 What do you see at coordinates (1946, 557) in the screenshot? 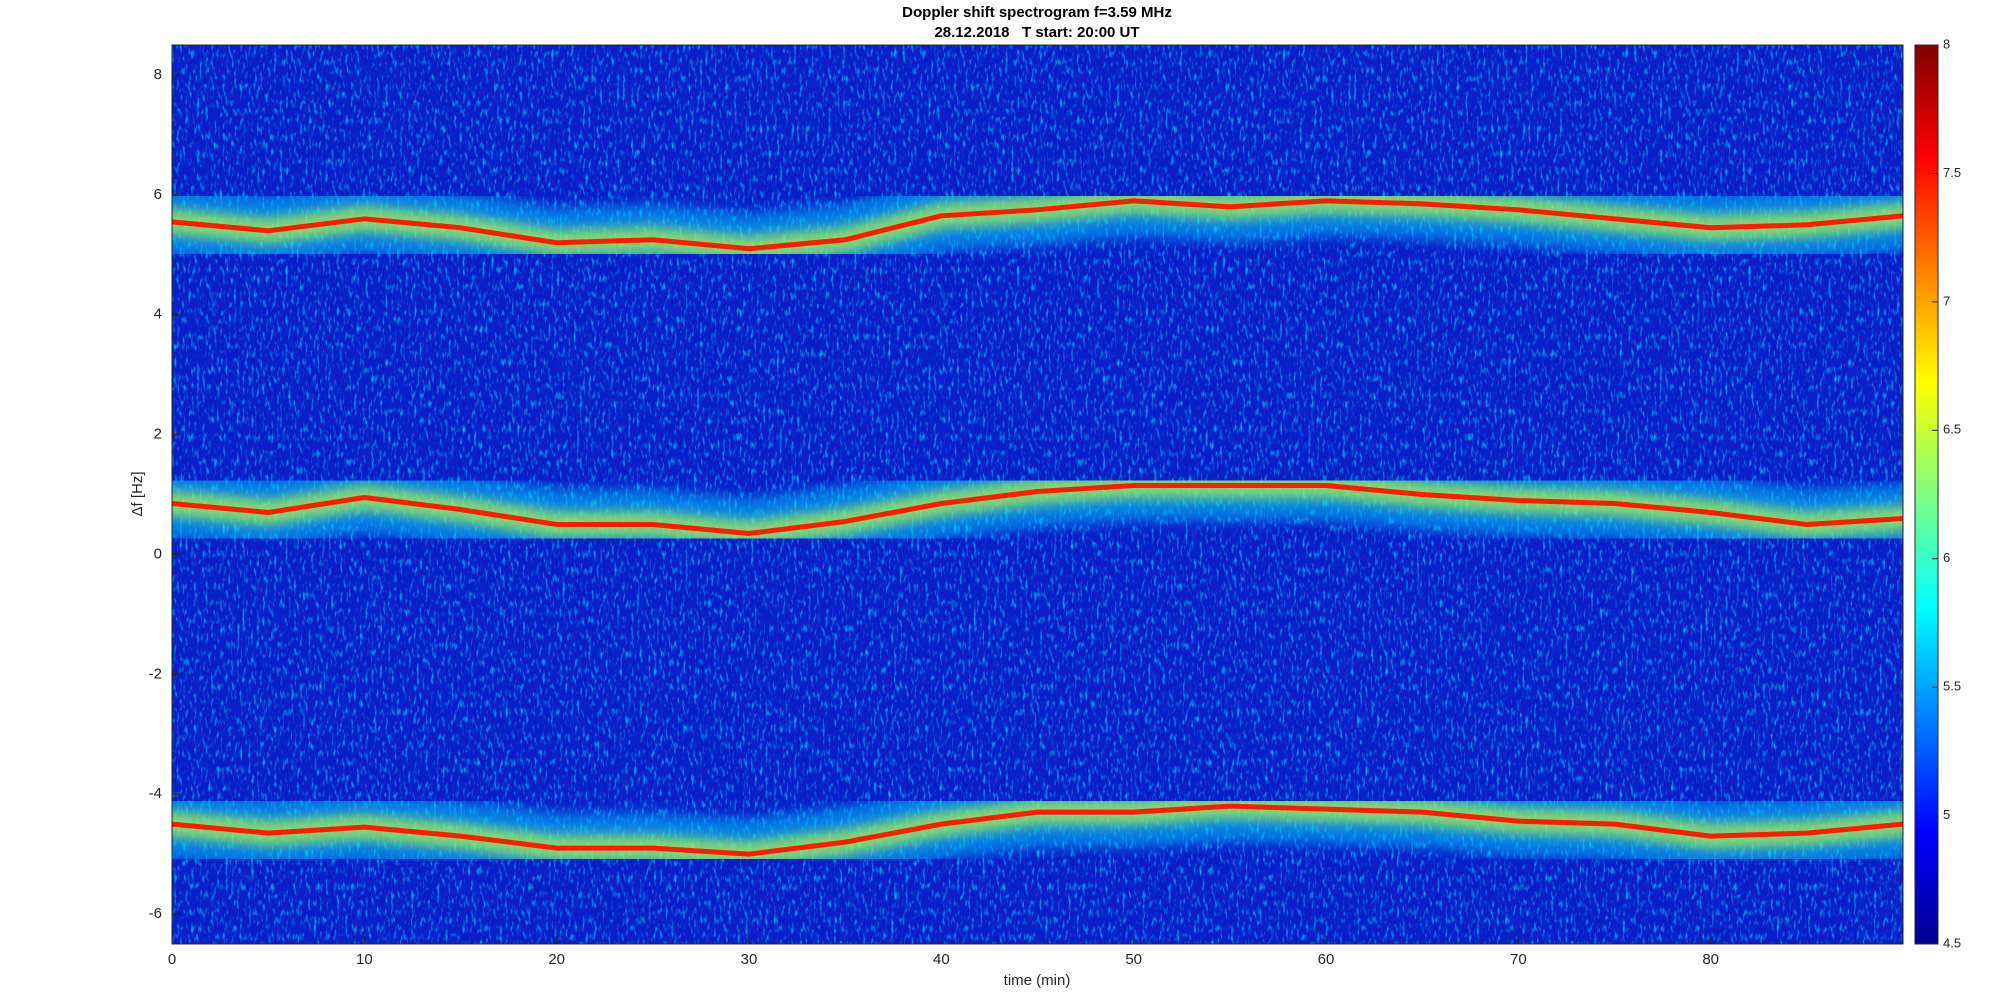
I see `colorbar-tick-label: 6` at bounding box center [1946, 557].